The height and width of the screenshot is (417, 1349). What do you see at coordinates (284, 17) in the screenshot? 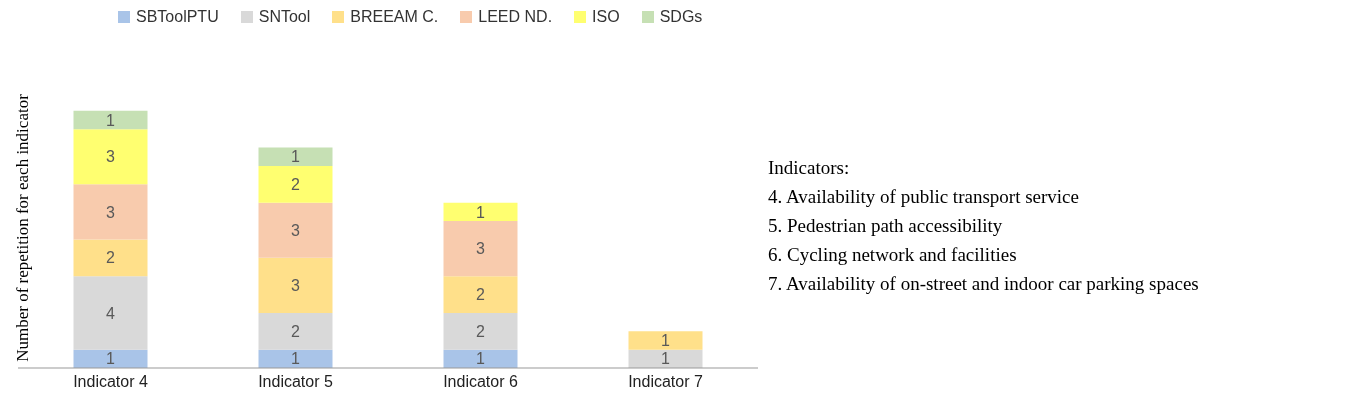
I see `legend-label: SNTool` at bounding box center [284, 17].